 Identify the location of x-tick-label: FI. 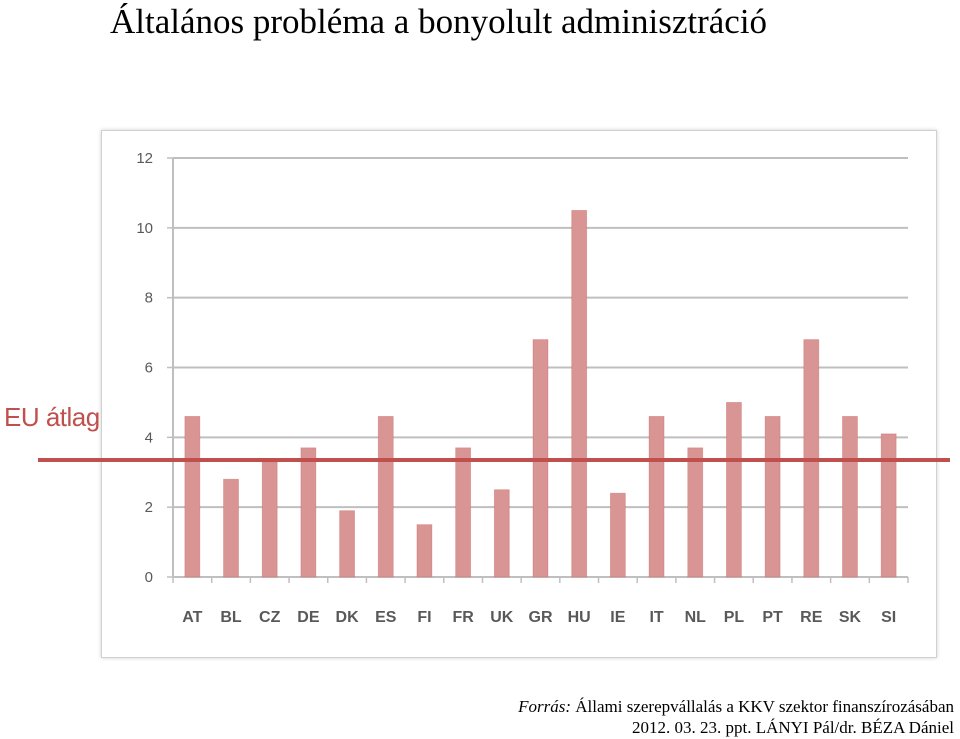
(424, 617).